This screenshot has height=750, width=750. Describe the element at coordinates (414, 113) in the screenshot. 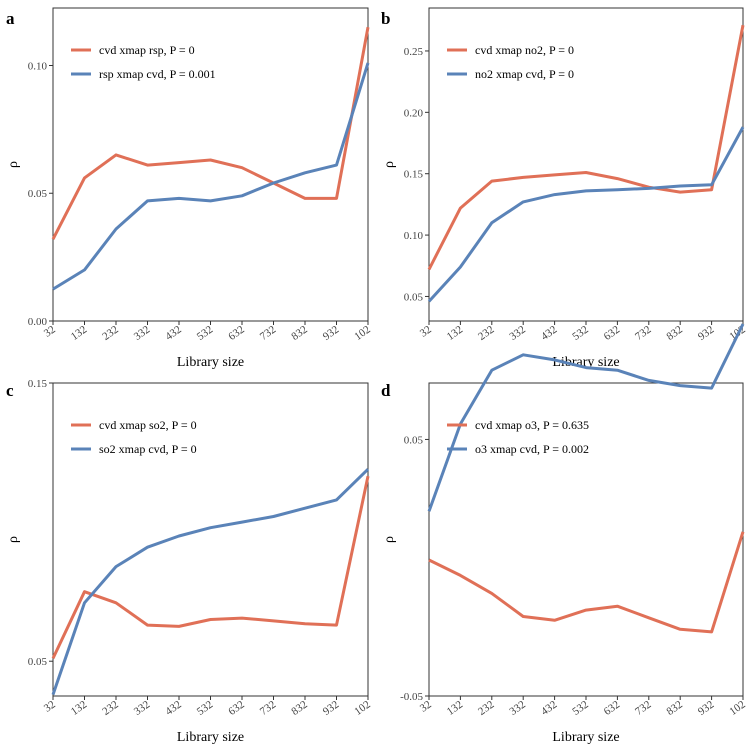

I see `y-tick-label: 0.20` at that location.